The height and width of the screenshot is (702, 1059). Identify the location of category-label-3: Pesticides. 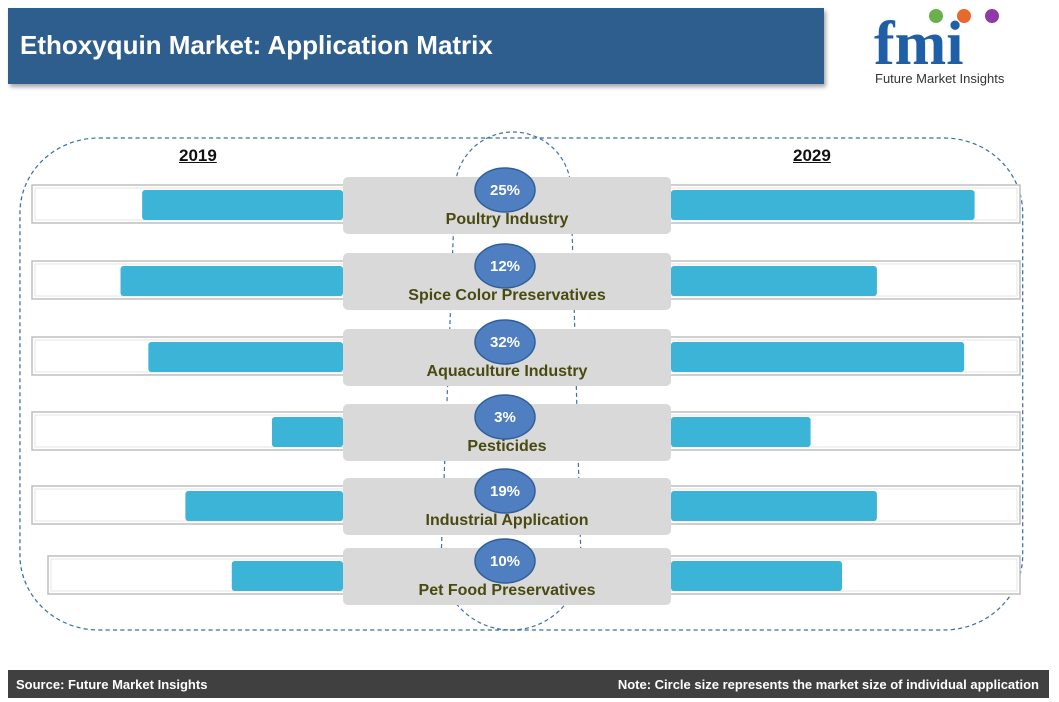
(506, 446).